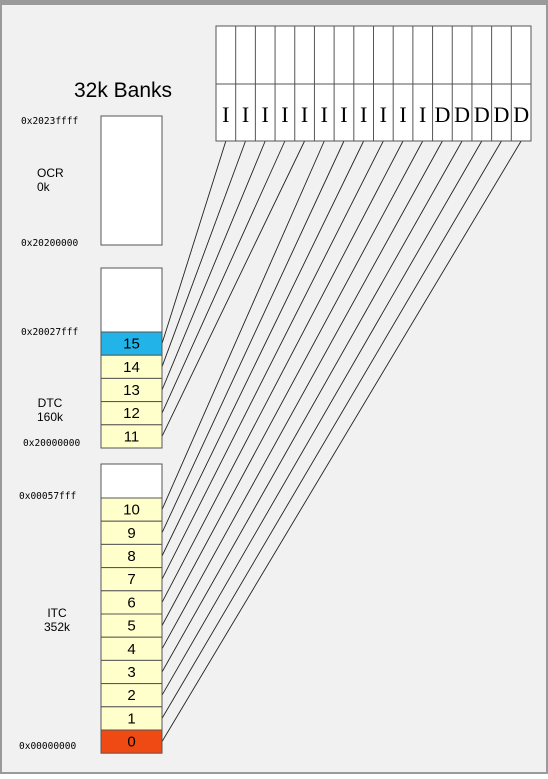 This screenshot has width=548, height=779. I want to click on port-5-label: I, so click(324, 114).